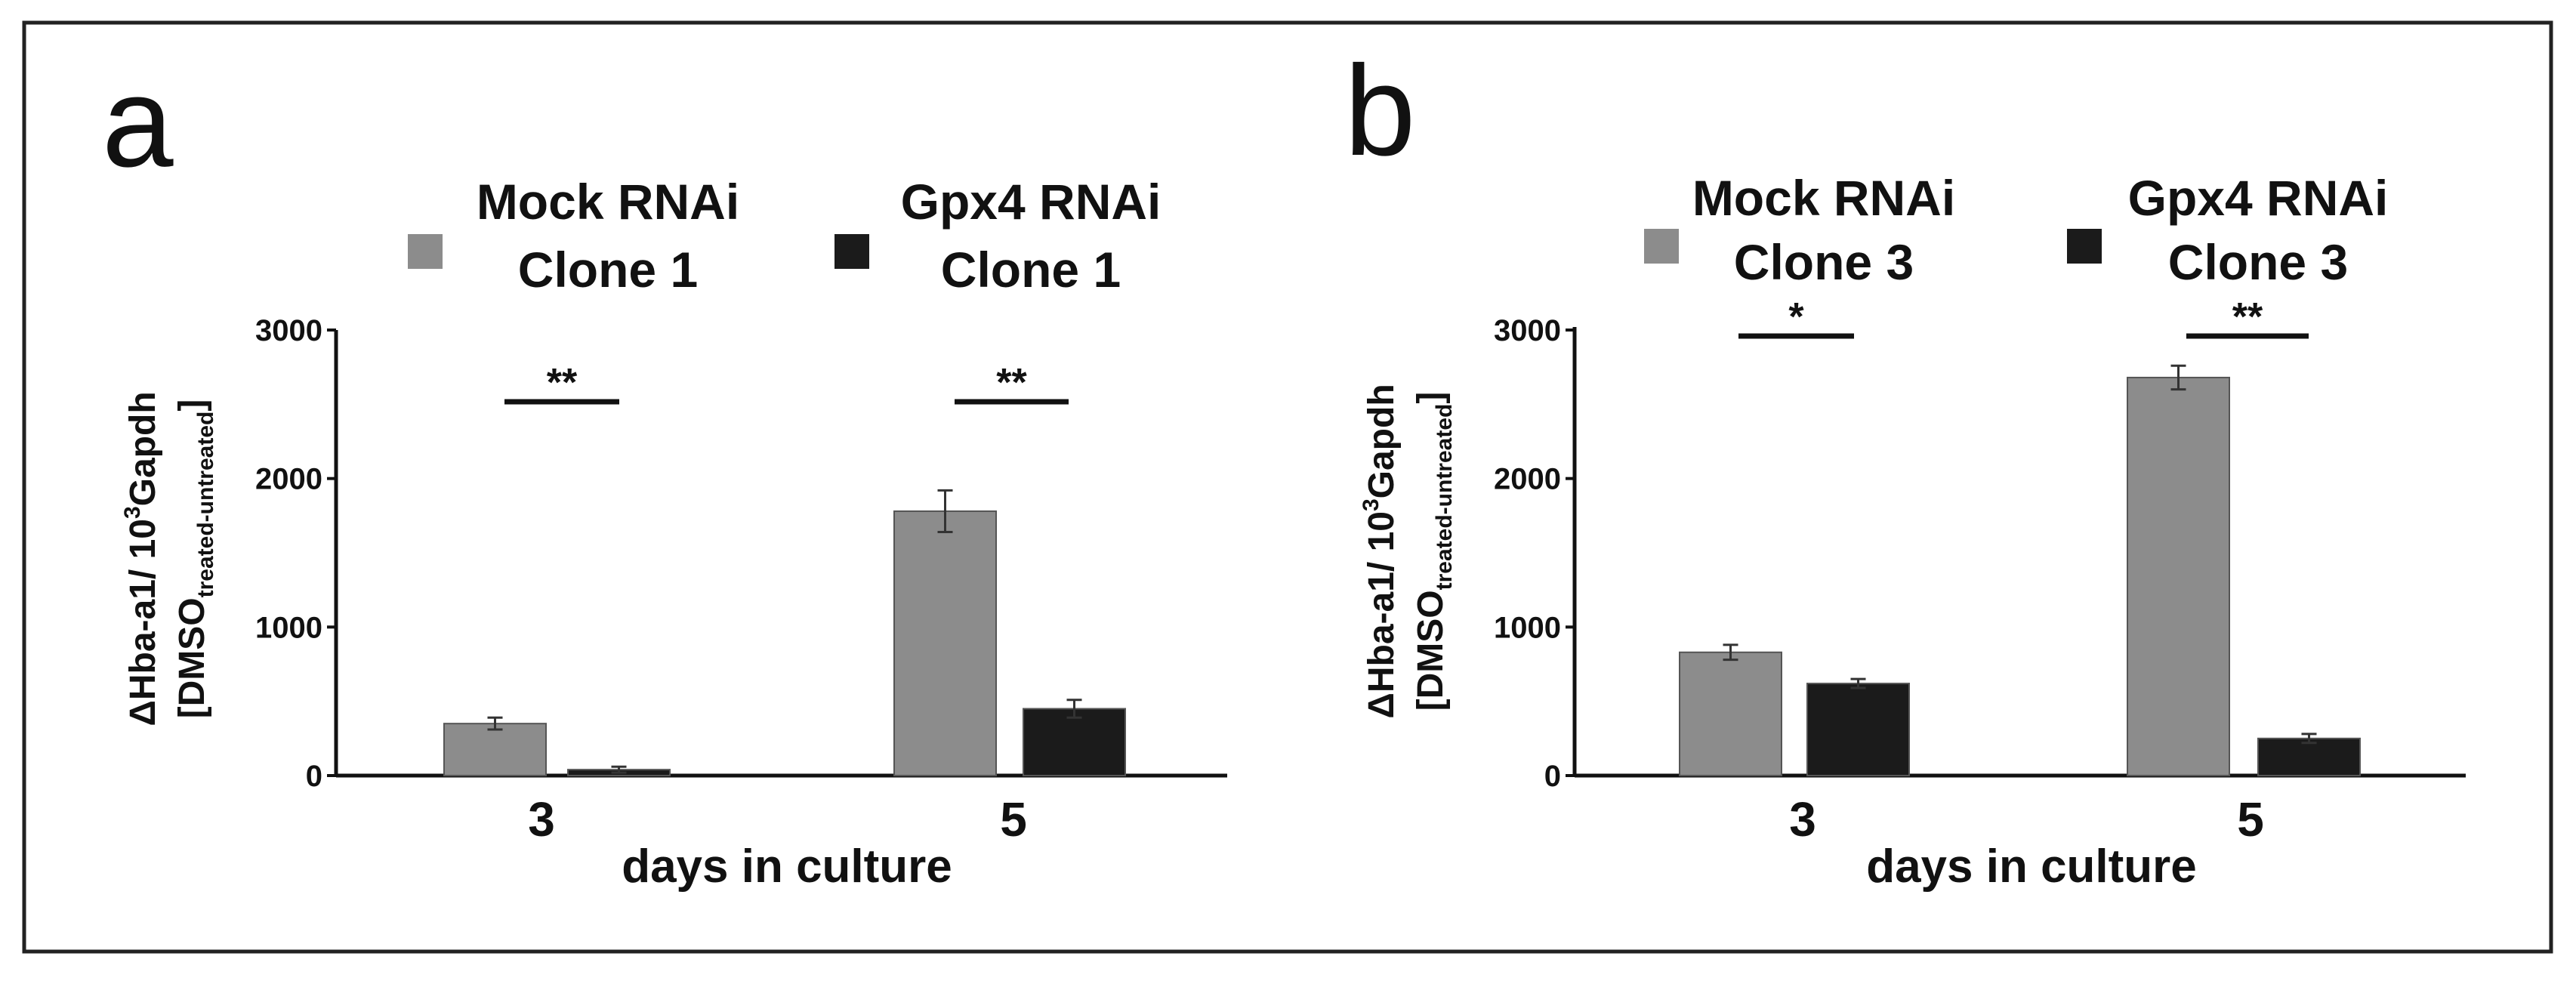  I want to click on legend-label-mock-line2: Clone 1, so click(608, 270).